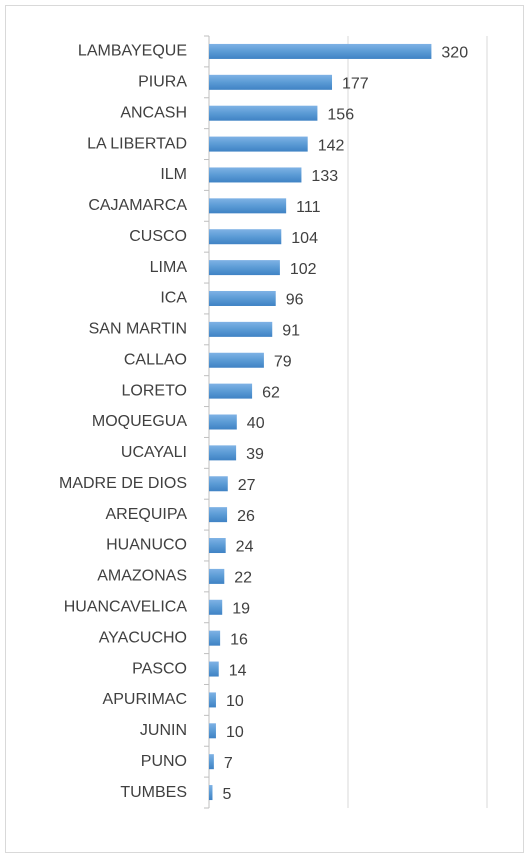 Image resolution: width=529 pixels, height=858 pixels. I want to click on data-label: 320, so click(454, 53).